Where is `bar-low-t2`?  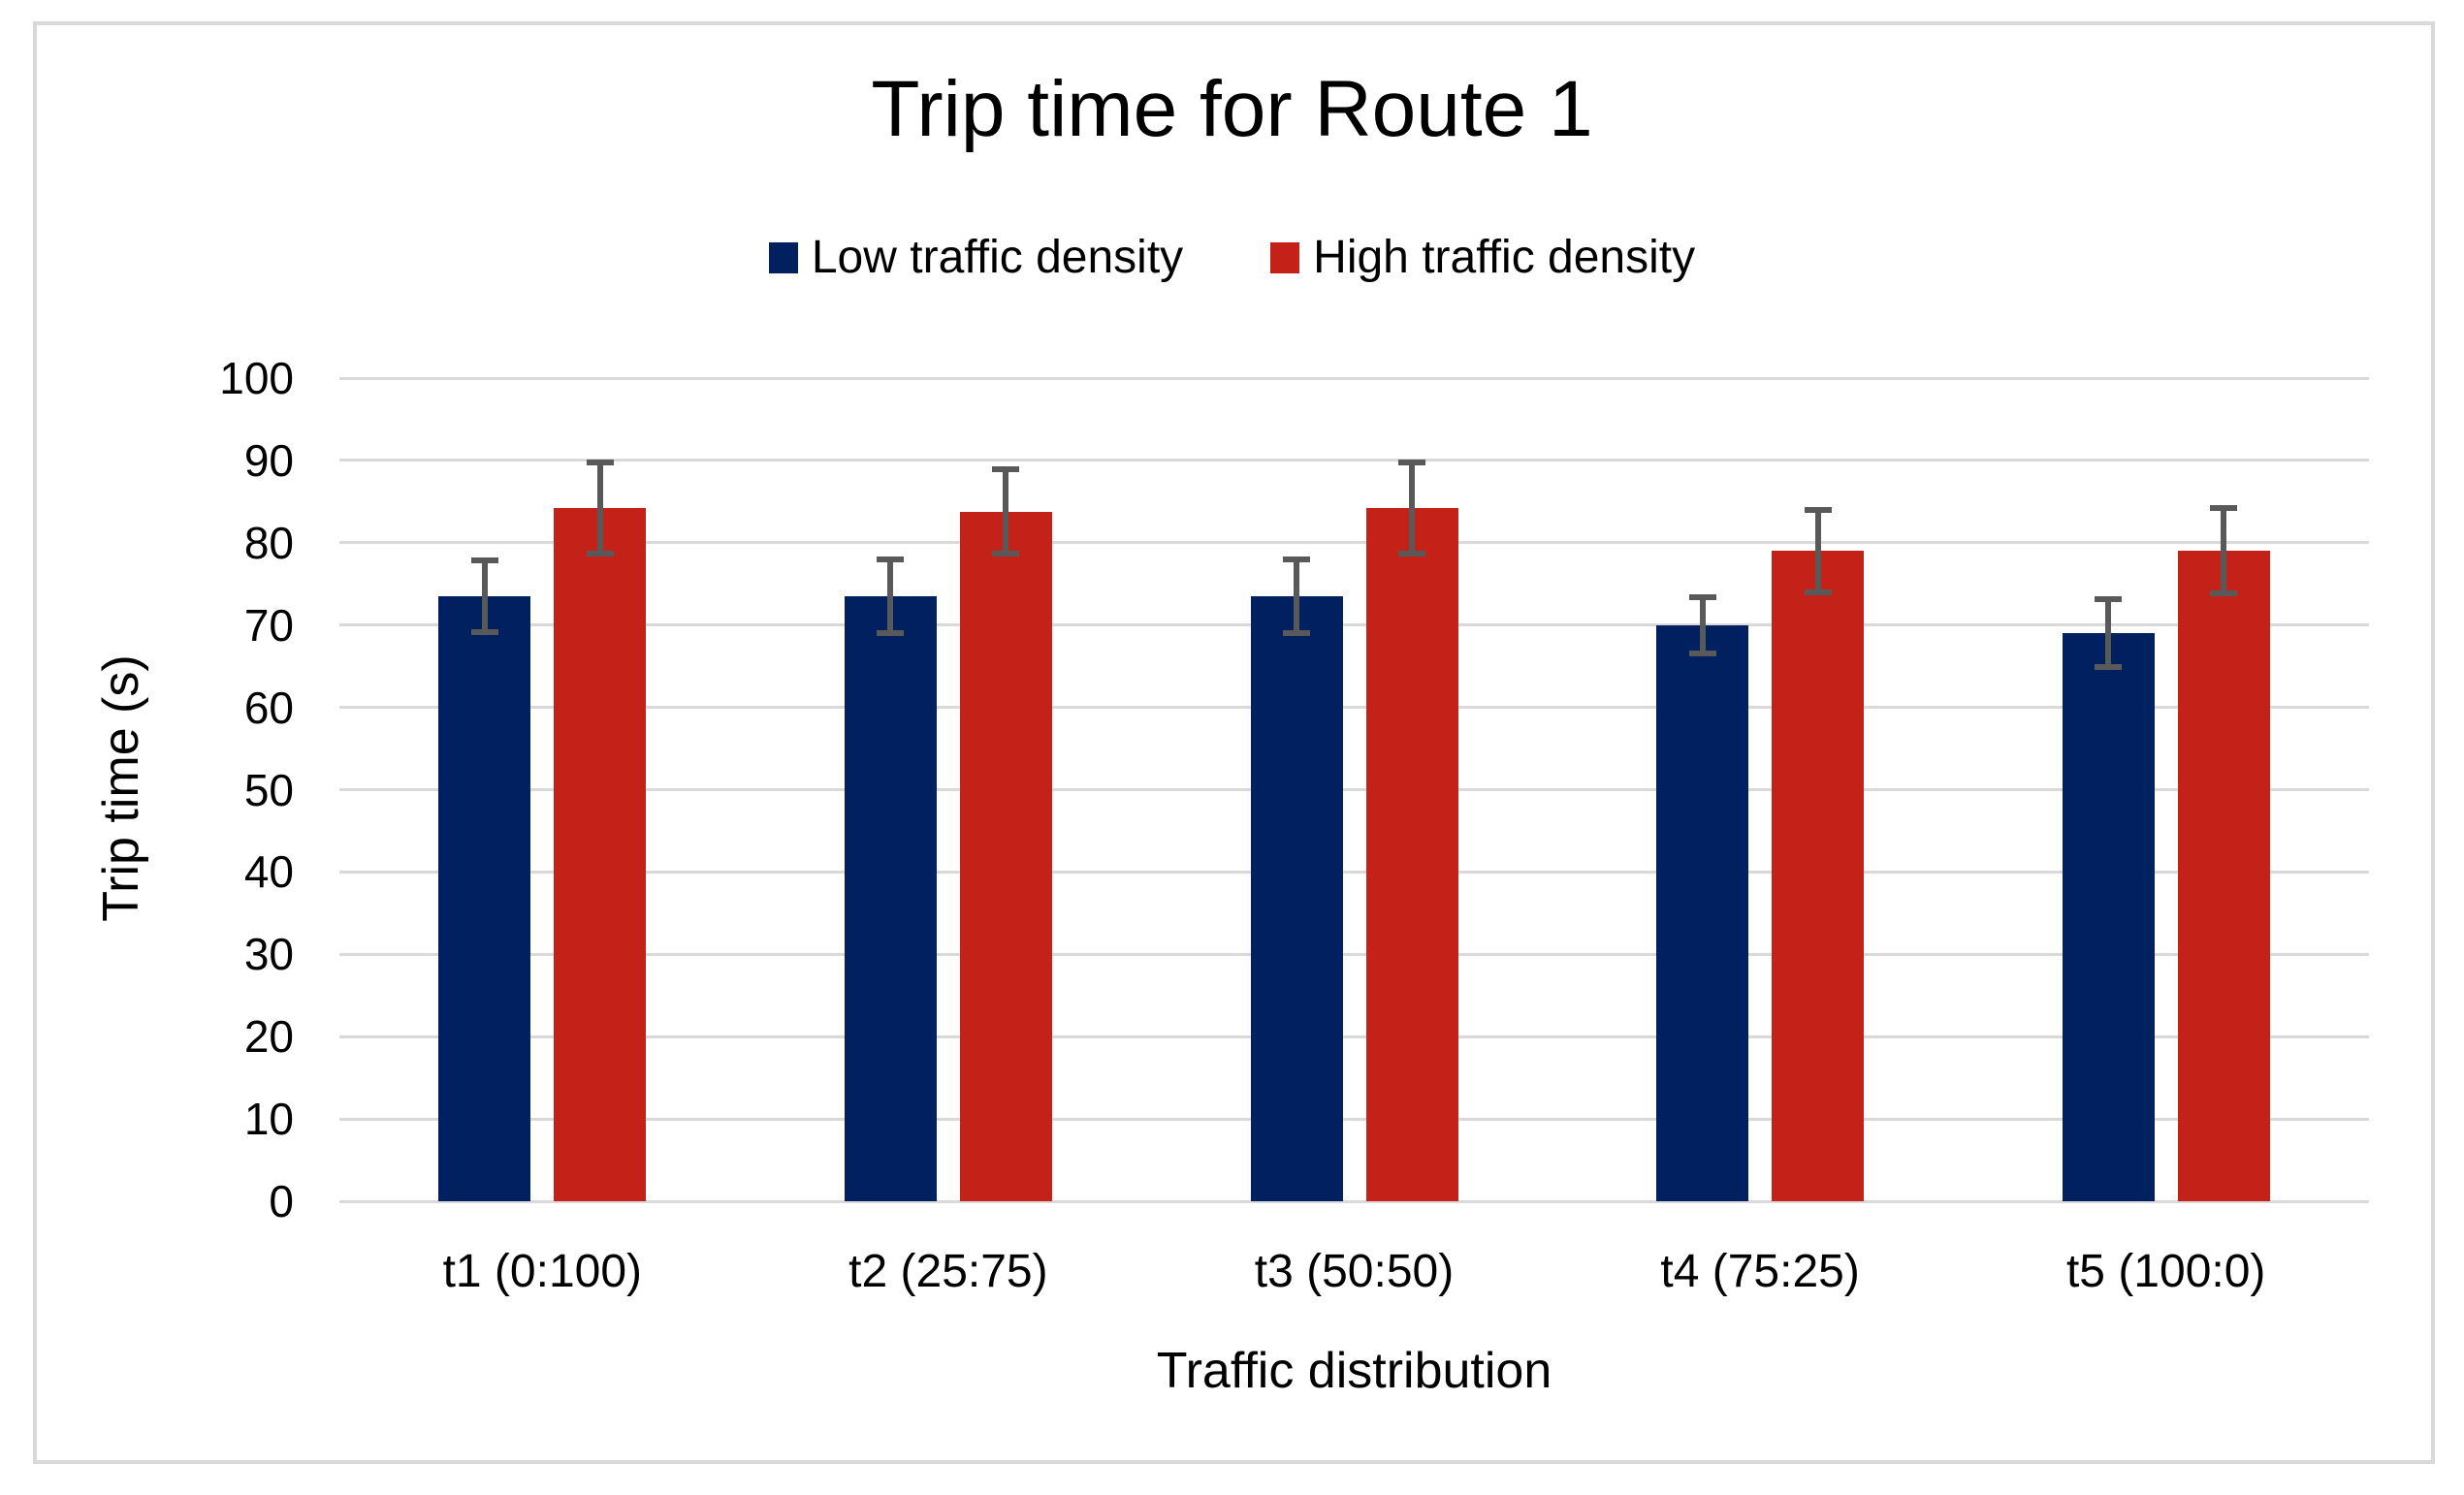
bar-low-t2 is located at coordinates (890, 898).